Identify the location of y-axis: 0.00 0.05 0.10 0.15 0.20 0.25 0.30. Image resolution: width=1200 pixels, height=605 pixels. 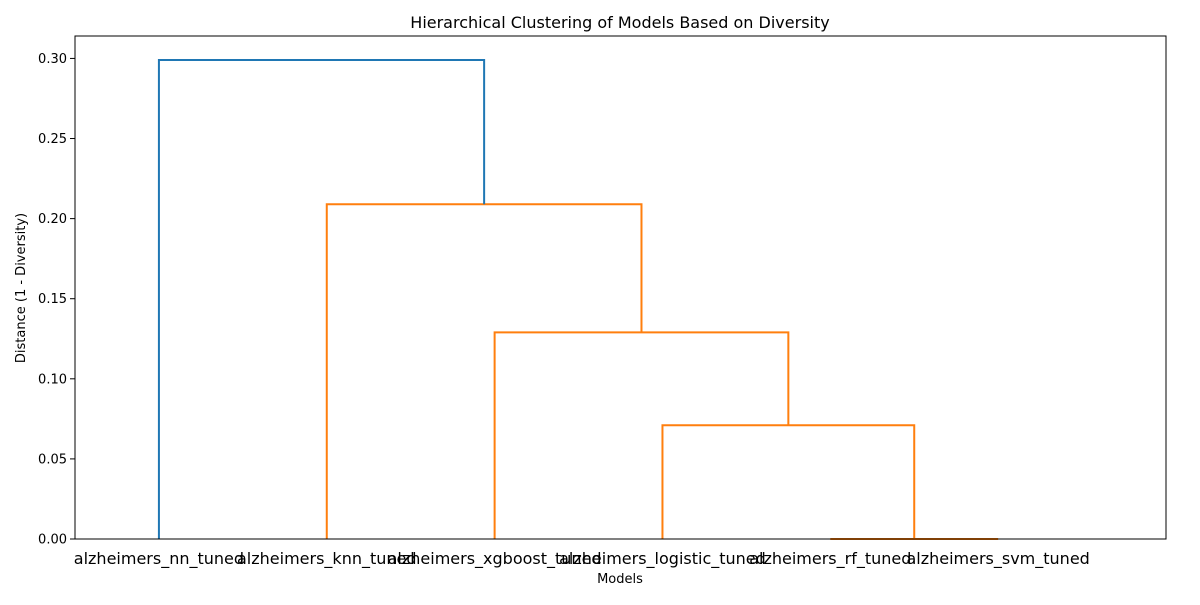
(56, 300).